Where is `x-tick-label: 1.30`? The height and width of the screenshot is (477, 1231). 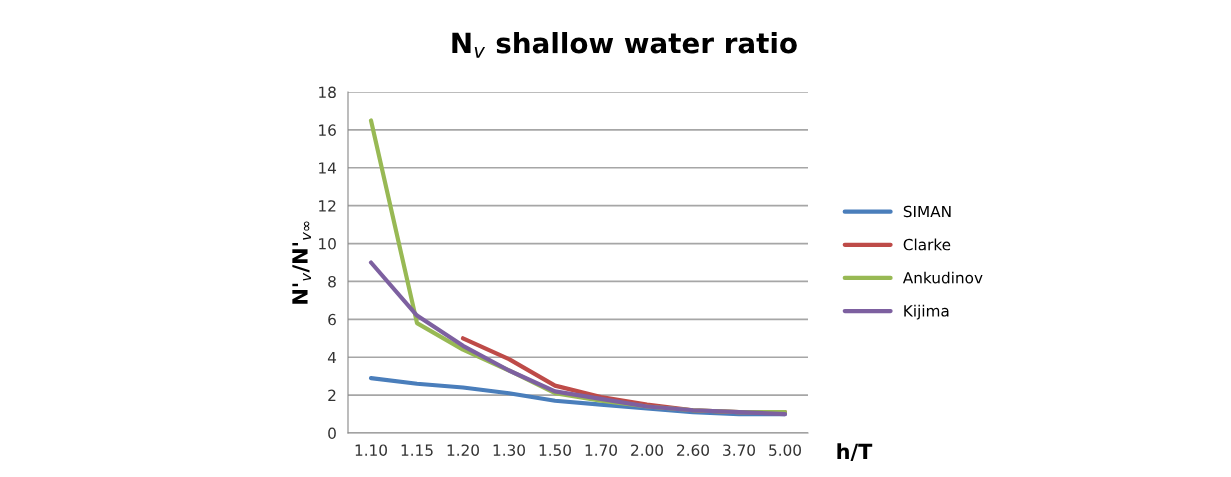 x-tick-label: 1.30 is located at coordinates (509, 450).